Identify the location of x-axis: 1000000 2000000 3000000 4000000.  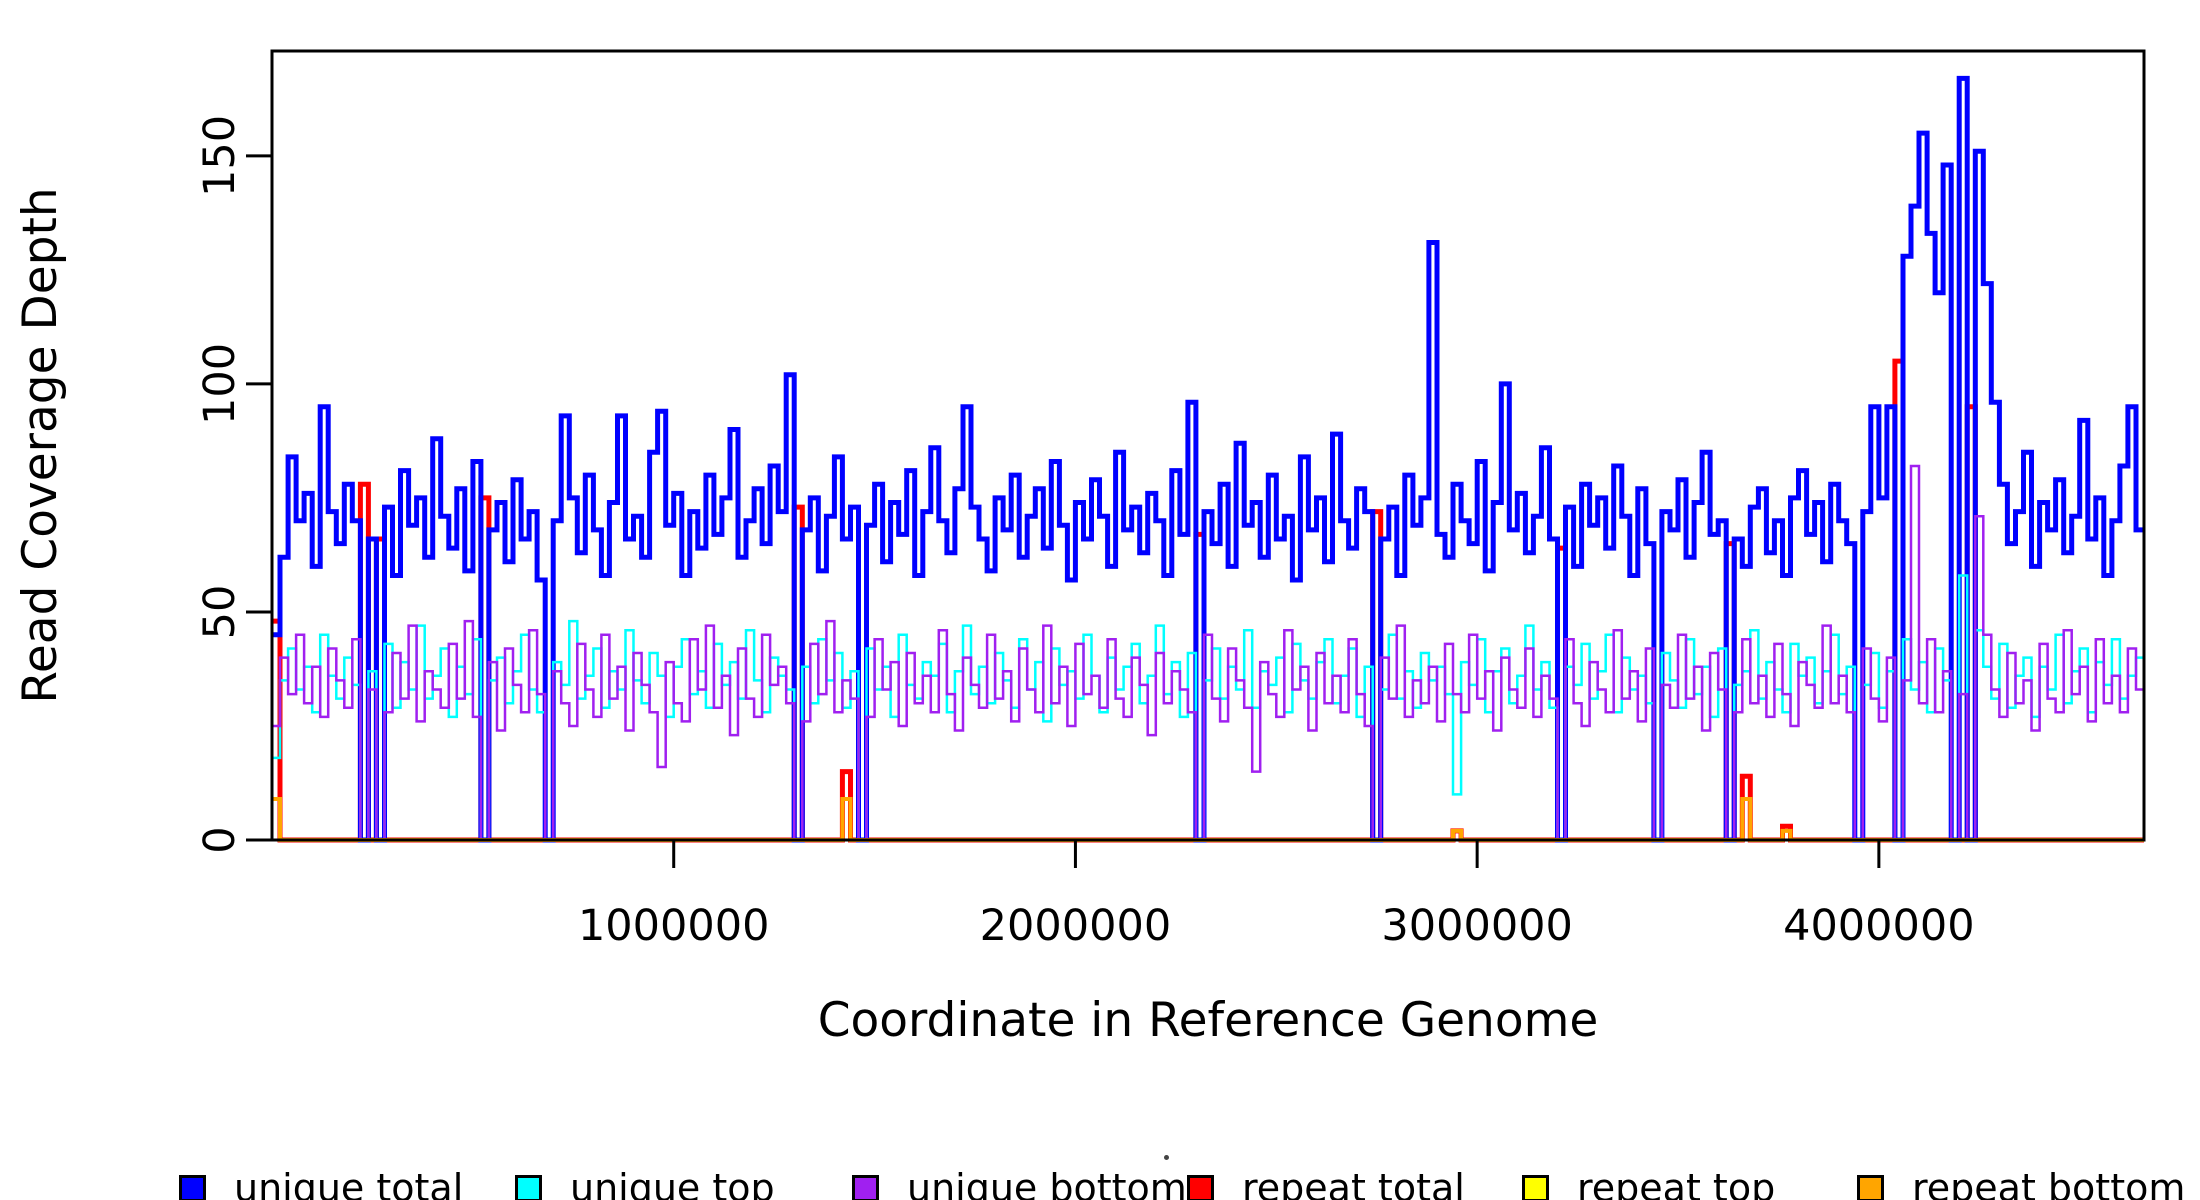
(1276, 895).